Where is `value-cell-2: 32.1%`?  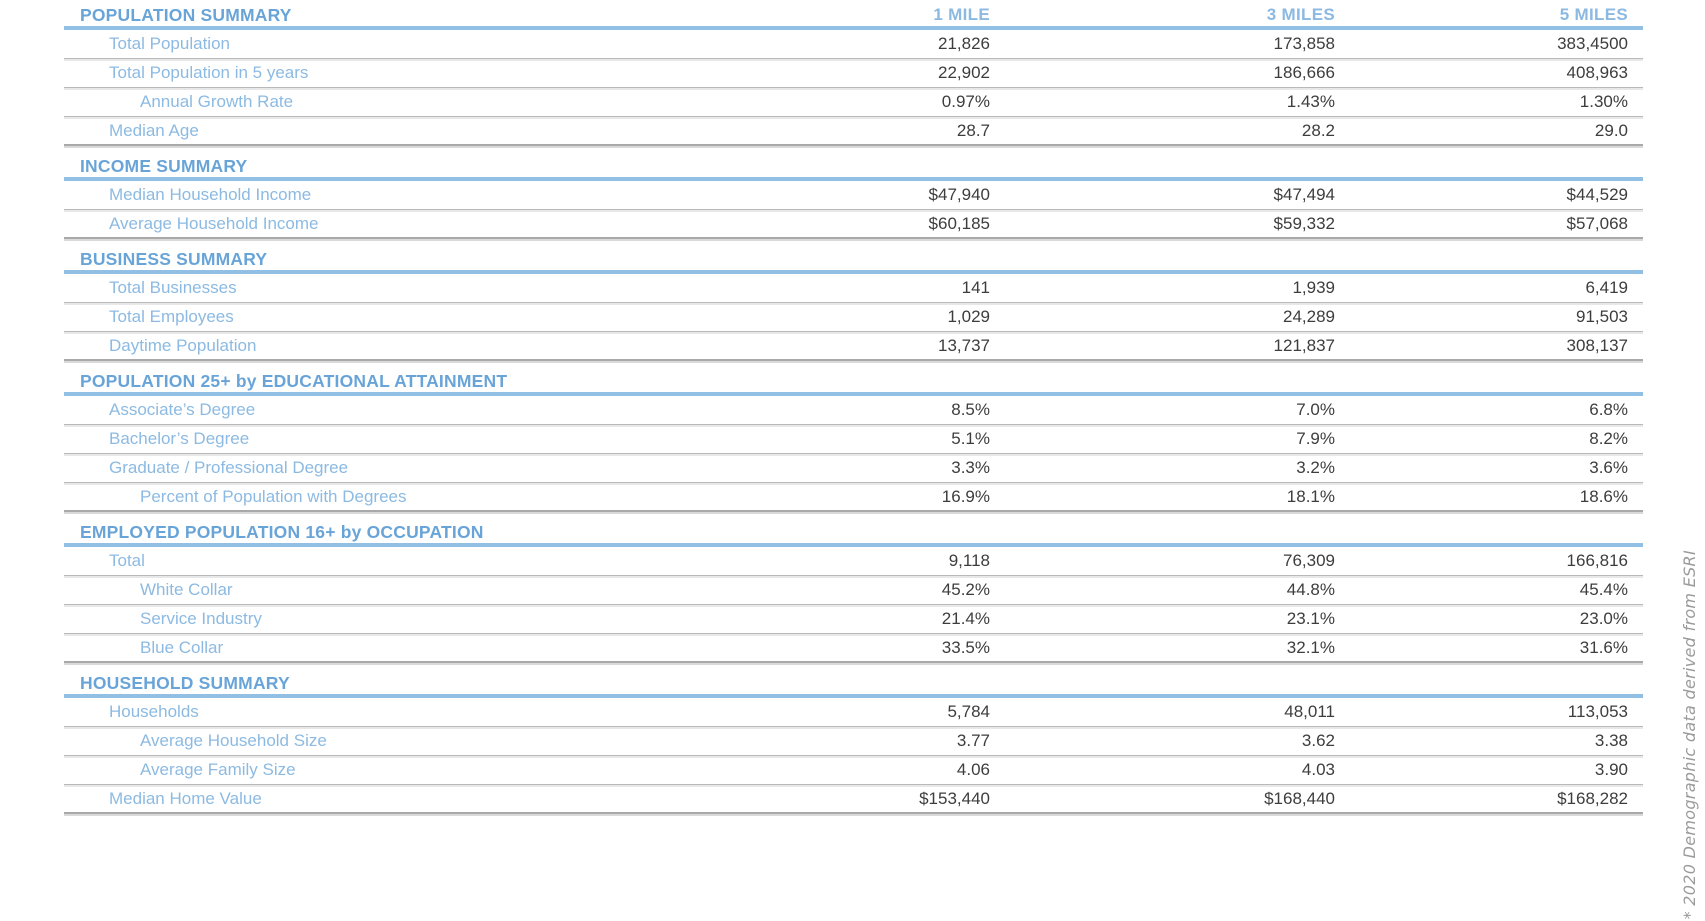 value-cell-2: 32.1% is located at coordinates (1310, 647).